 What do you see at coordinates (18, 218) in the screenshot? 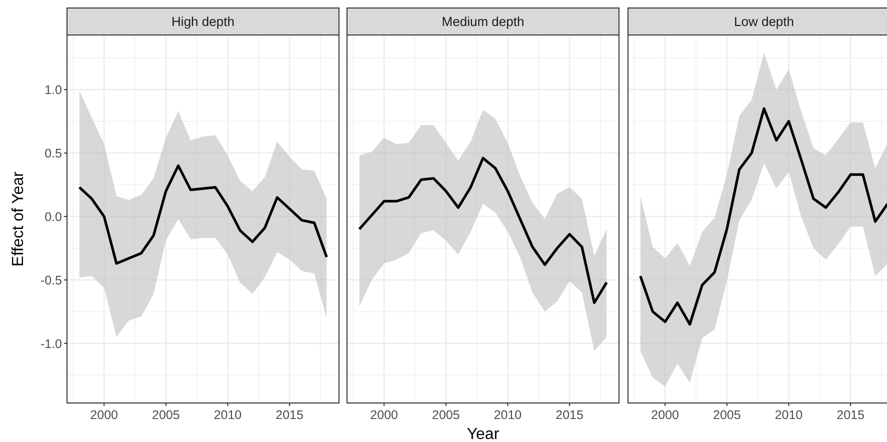
I see `y-axis-title: Effect of Year` at bounding box center [18, 218].